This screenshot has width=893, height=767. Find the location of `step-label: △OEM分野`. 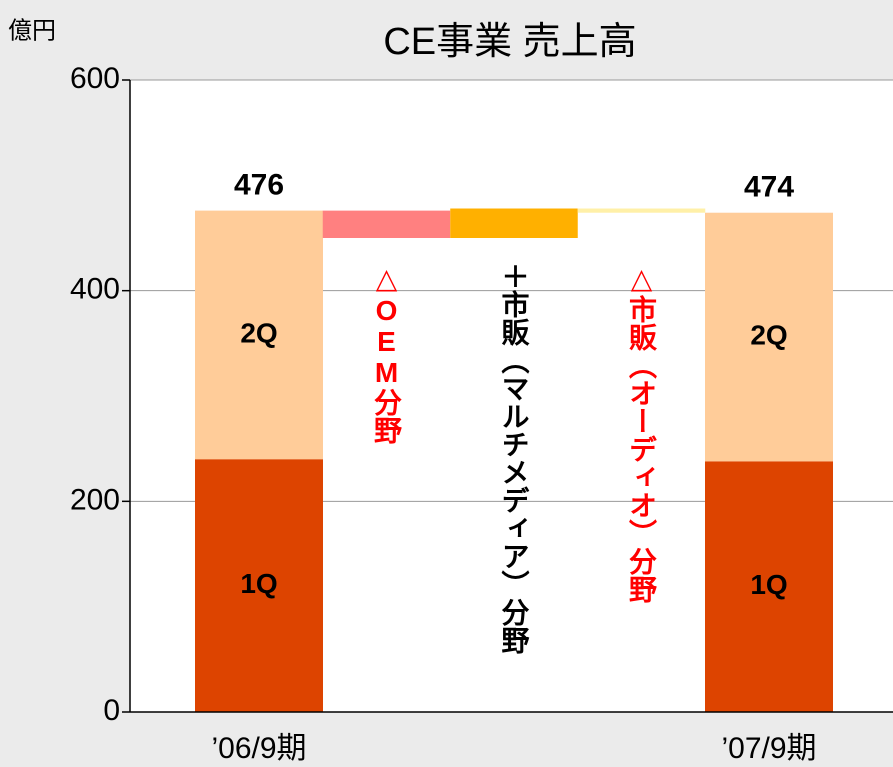

step-label: △OEM分野 is located at coordinates (386, 353).